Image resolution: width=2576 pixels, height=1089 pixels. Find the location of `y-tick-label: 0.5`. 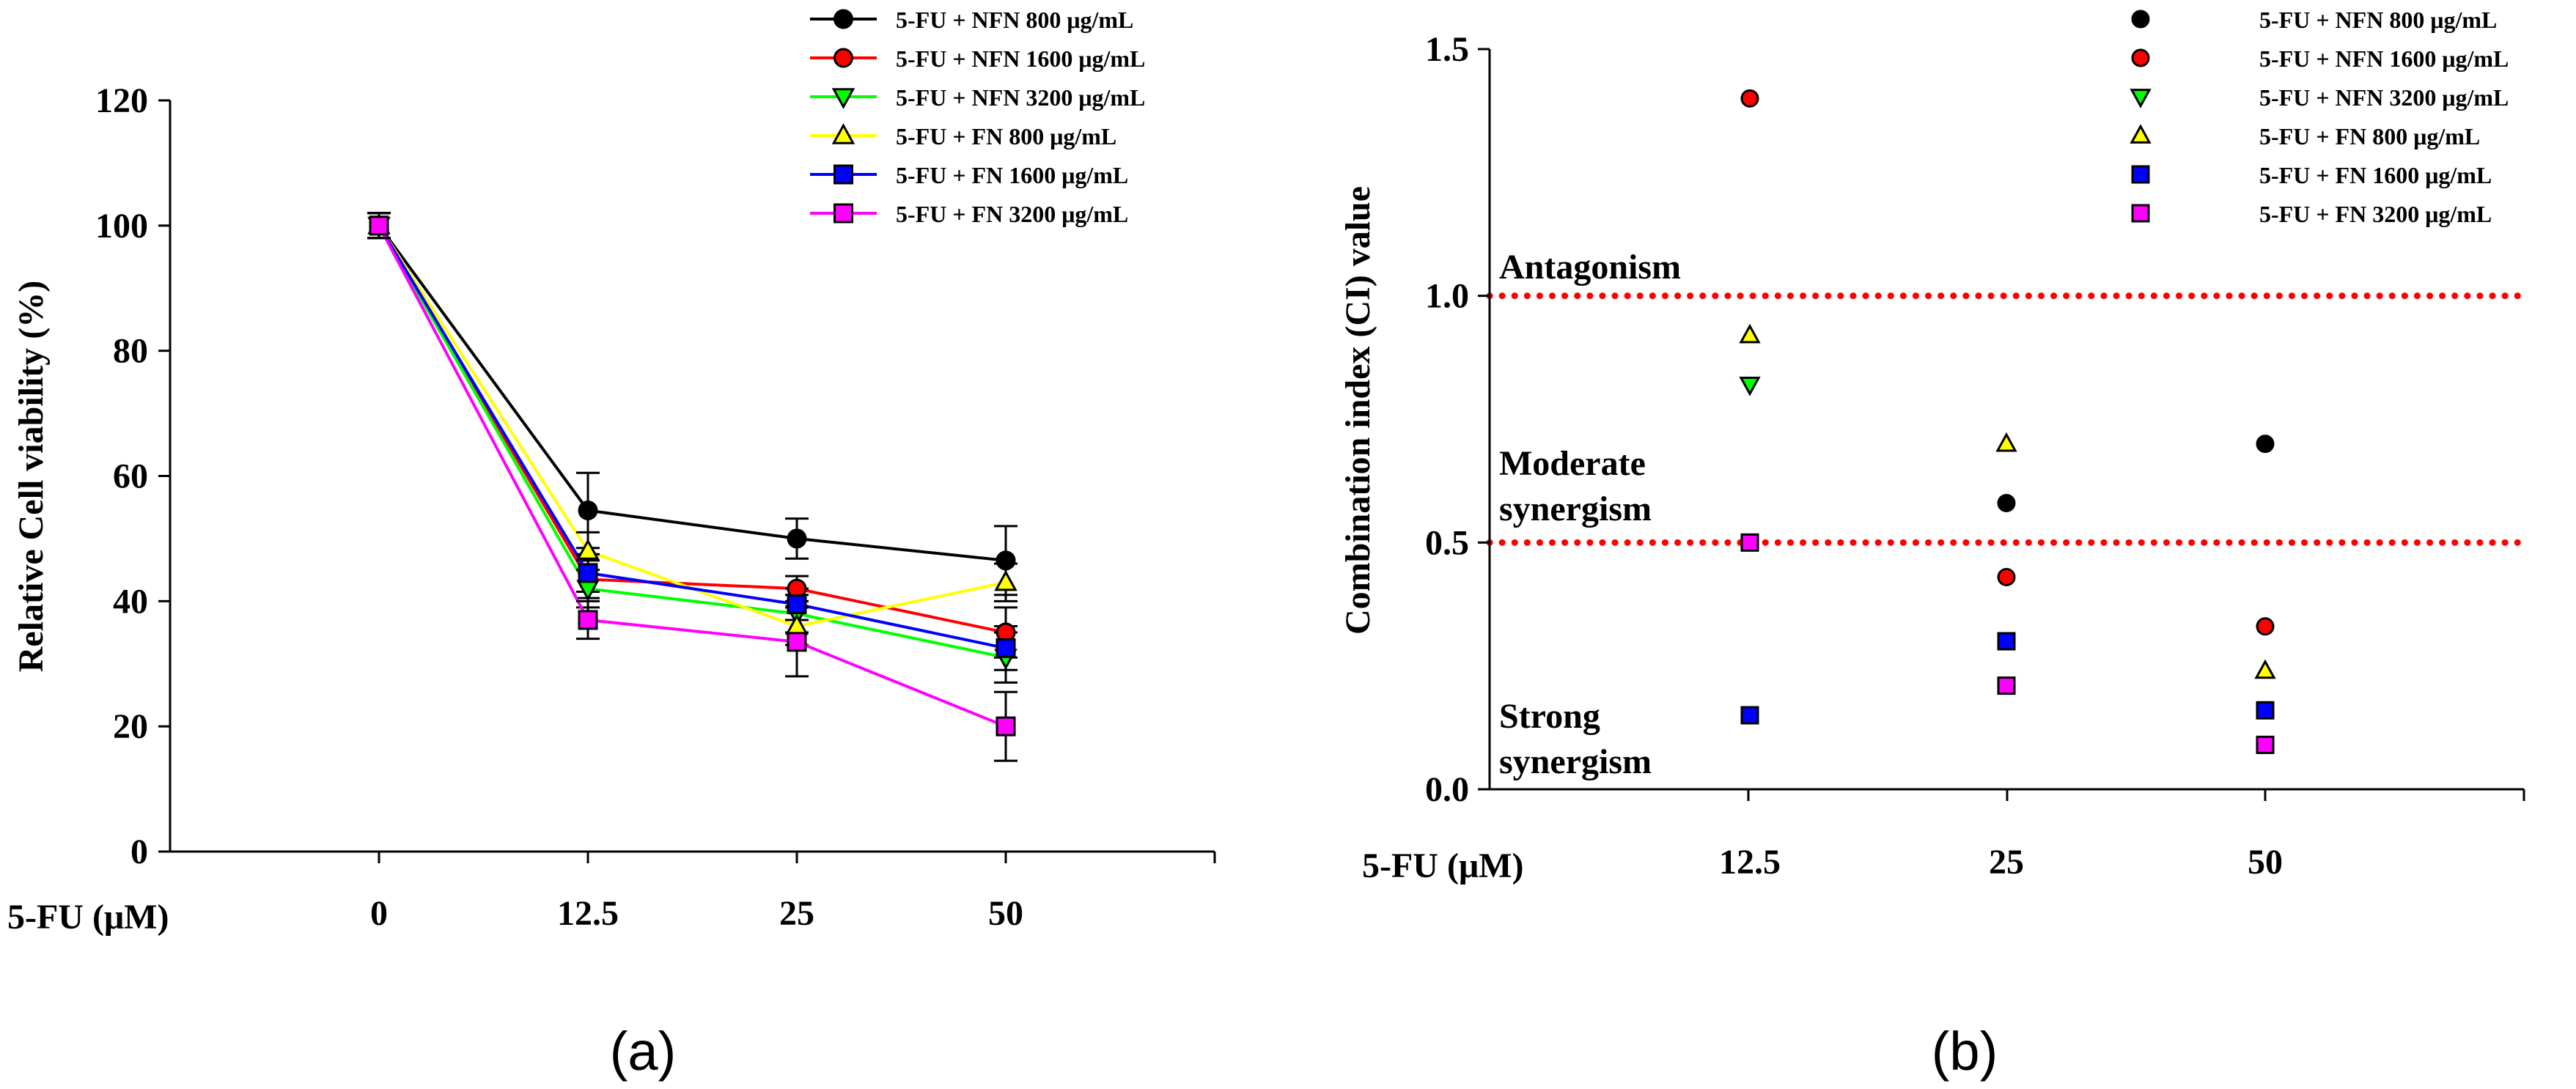

y-tick-label: 0.5 is located at coordinates (1447, 542).